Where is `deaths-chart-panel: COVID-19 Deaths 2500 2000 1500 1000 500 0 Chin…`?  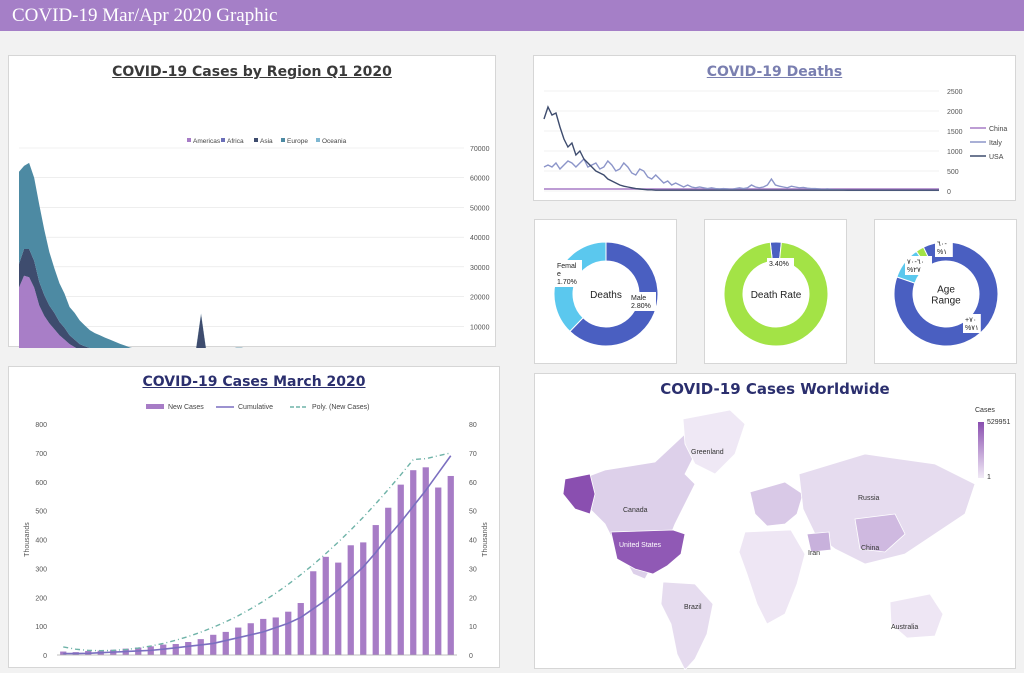
deaths-chart-panel: COVID-19 Deaths 2500 2000 1500 1000 500 0 Chin… is located at coordinates (774, 128).